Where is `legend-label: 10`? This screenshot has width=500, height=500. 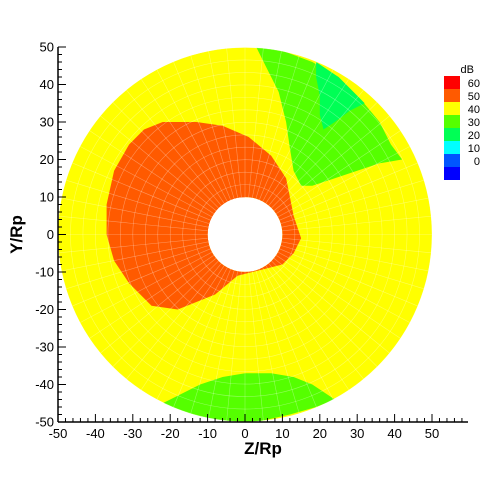
legend-label: 10 is located at coordinates (474, 149).